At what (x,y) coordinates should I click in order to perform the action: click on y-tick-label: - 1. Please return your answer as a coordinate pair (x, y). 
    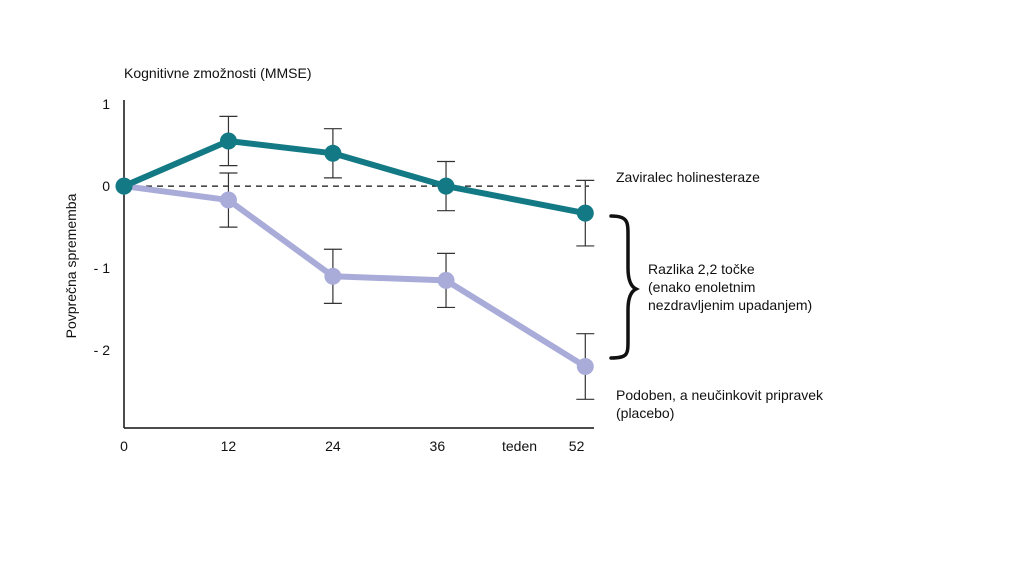
    Looking at the image, I should click on (102, 268).